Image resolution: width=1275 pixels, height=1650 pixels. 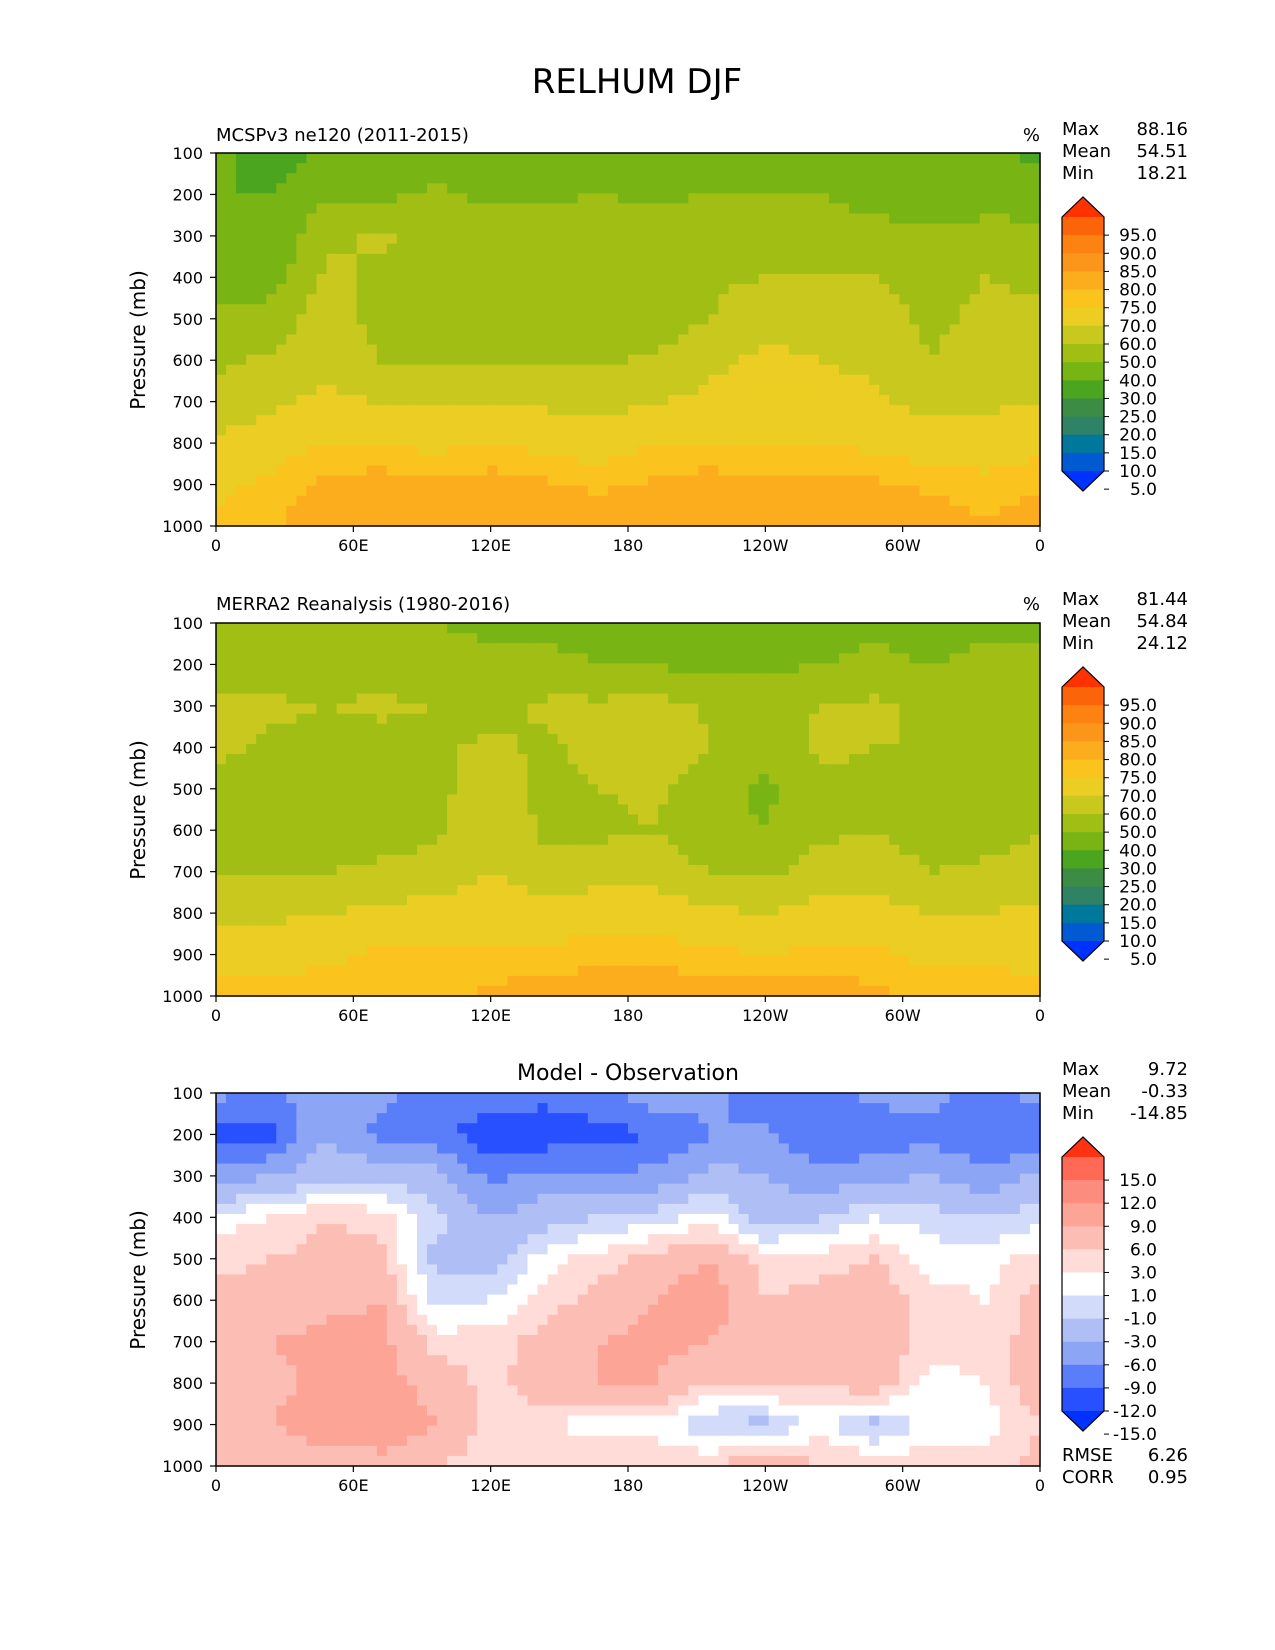 I want to click on units-label: %, so click(x=1031, y=604).